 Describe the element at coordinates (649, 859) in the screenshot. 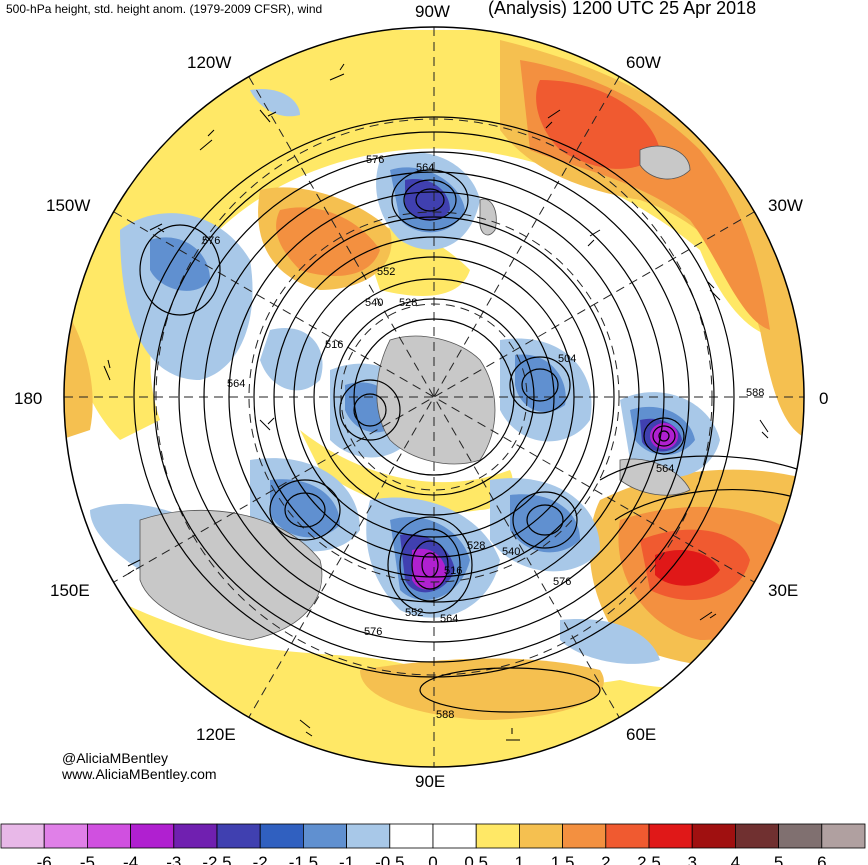

I see `colorbar-label: 2.5` at that location.